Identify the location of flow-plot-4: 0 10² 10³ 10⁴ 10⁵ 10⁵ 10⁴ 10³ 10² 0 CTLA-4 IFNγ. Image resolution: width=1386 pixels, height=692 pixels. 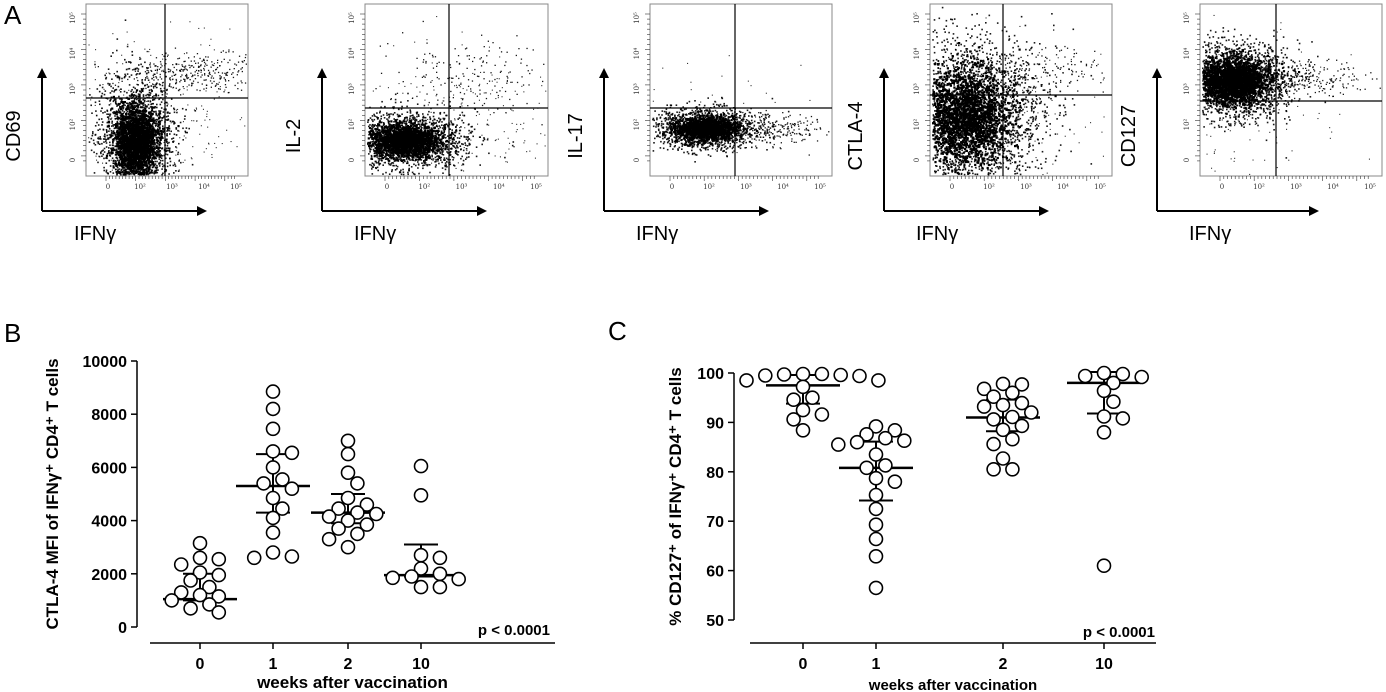
(979, 124).